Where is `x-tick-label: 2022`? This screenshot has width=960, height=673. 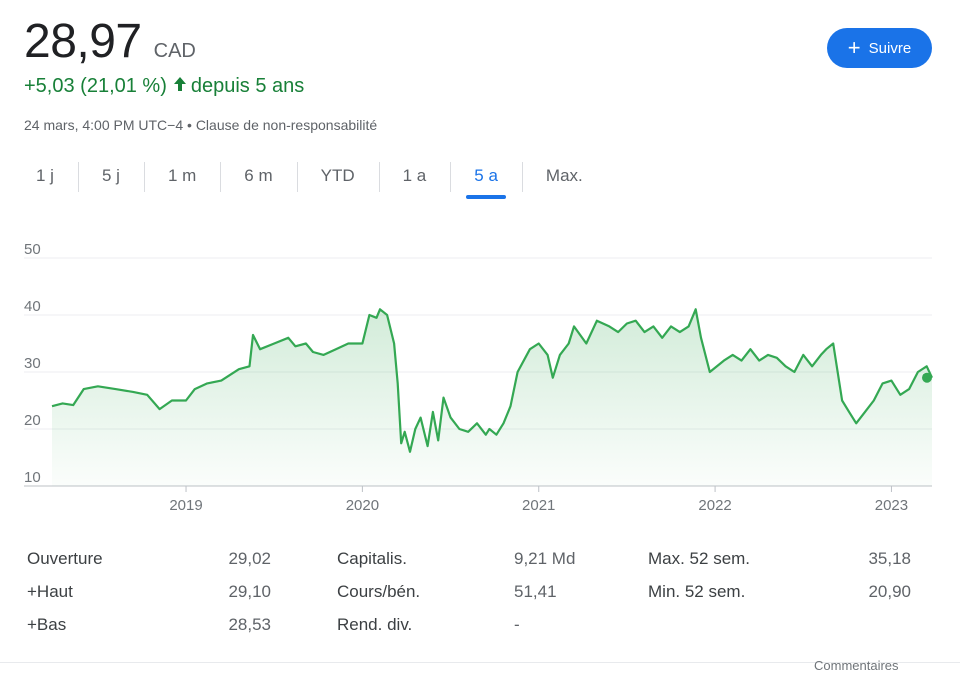 x-tick-label: 2022 is located at coordinates (714, 505).